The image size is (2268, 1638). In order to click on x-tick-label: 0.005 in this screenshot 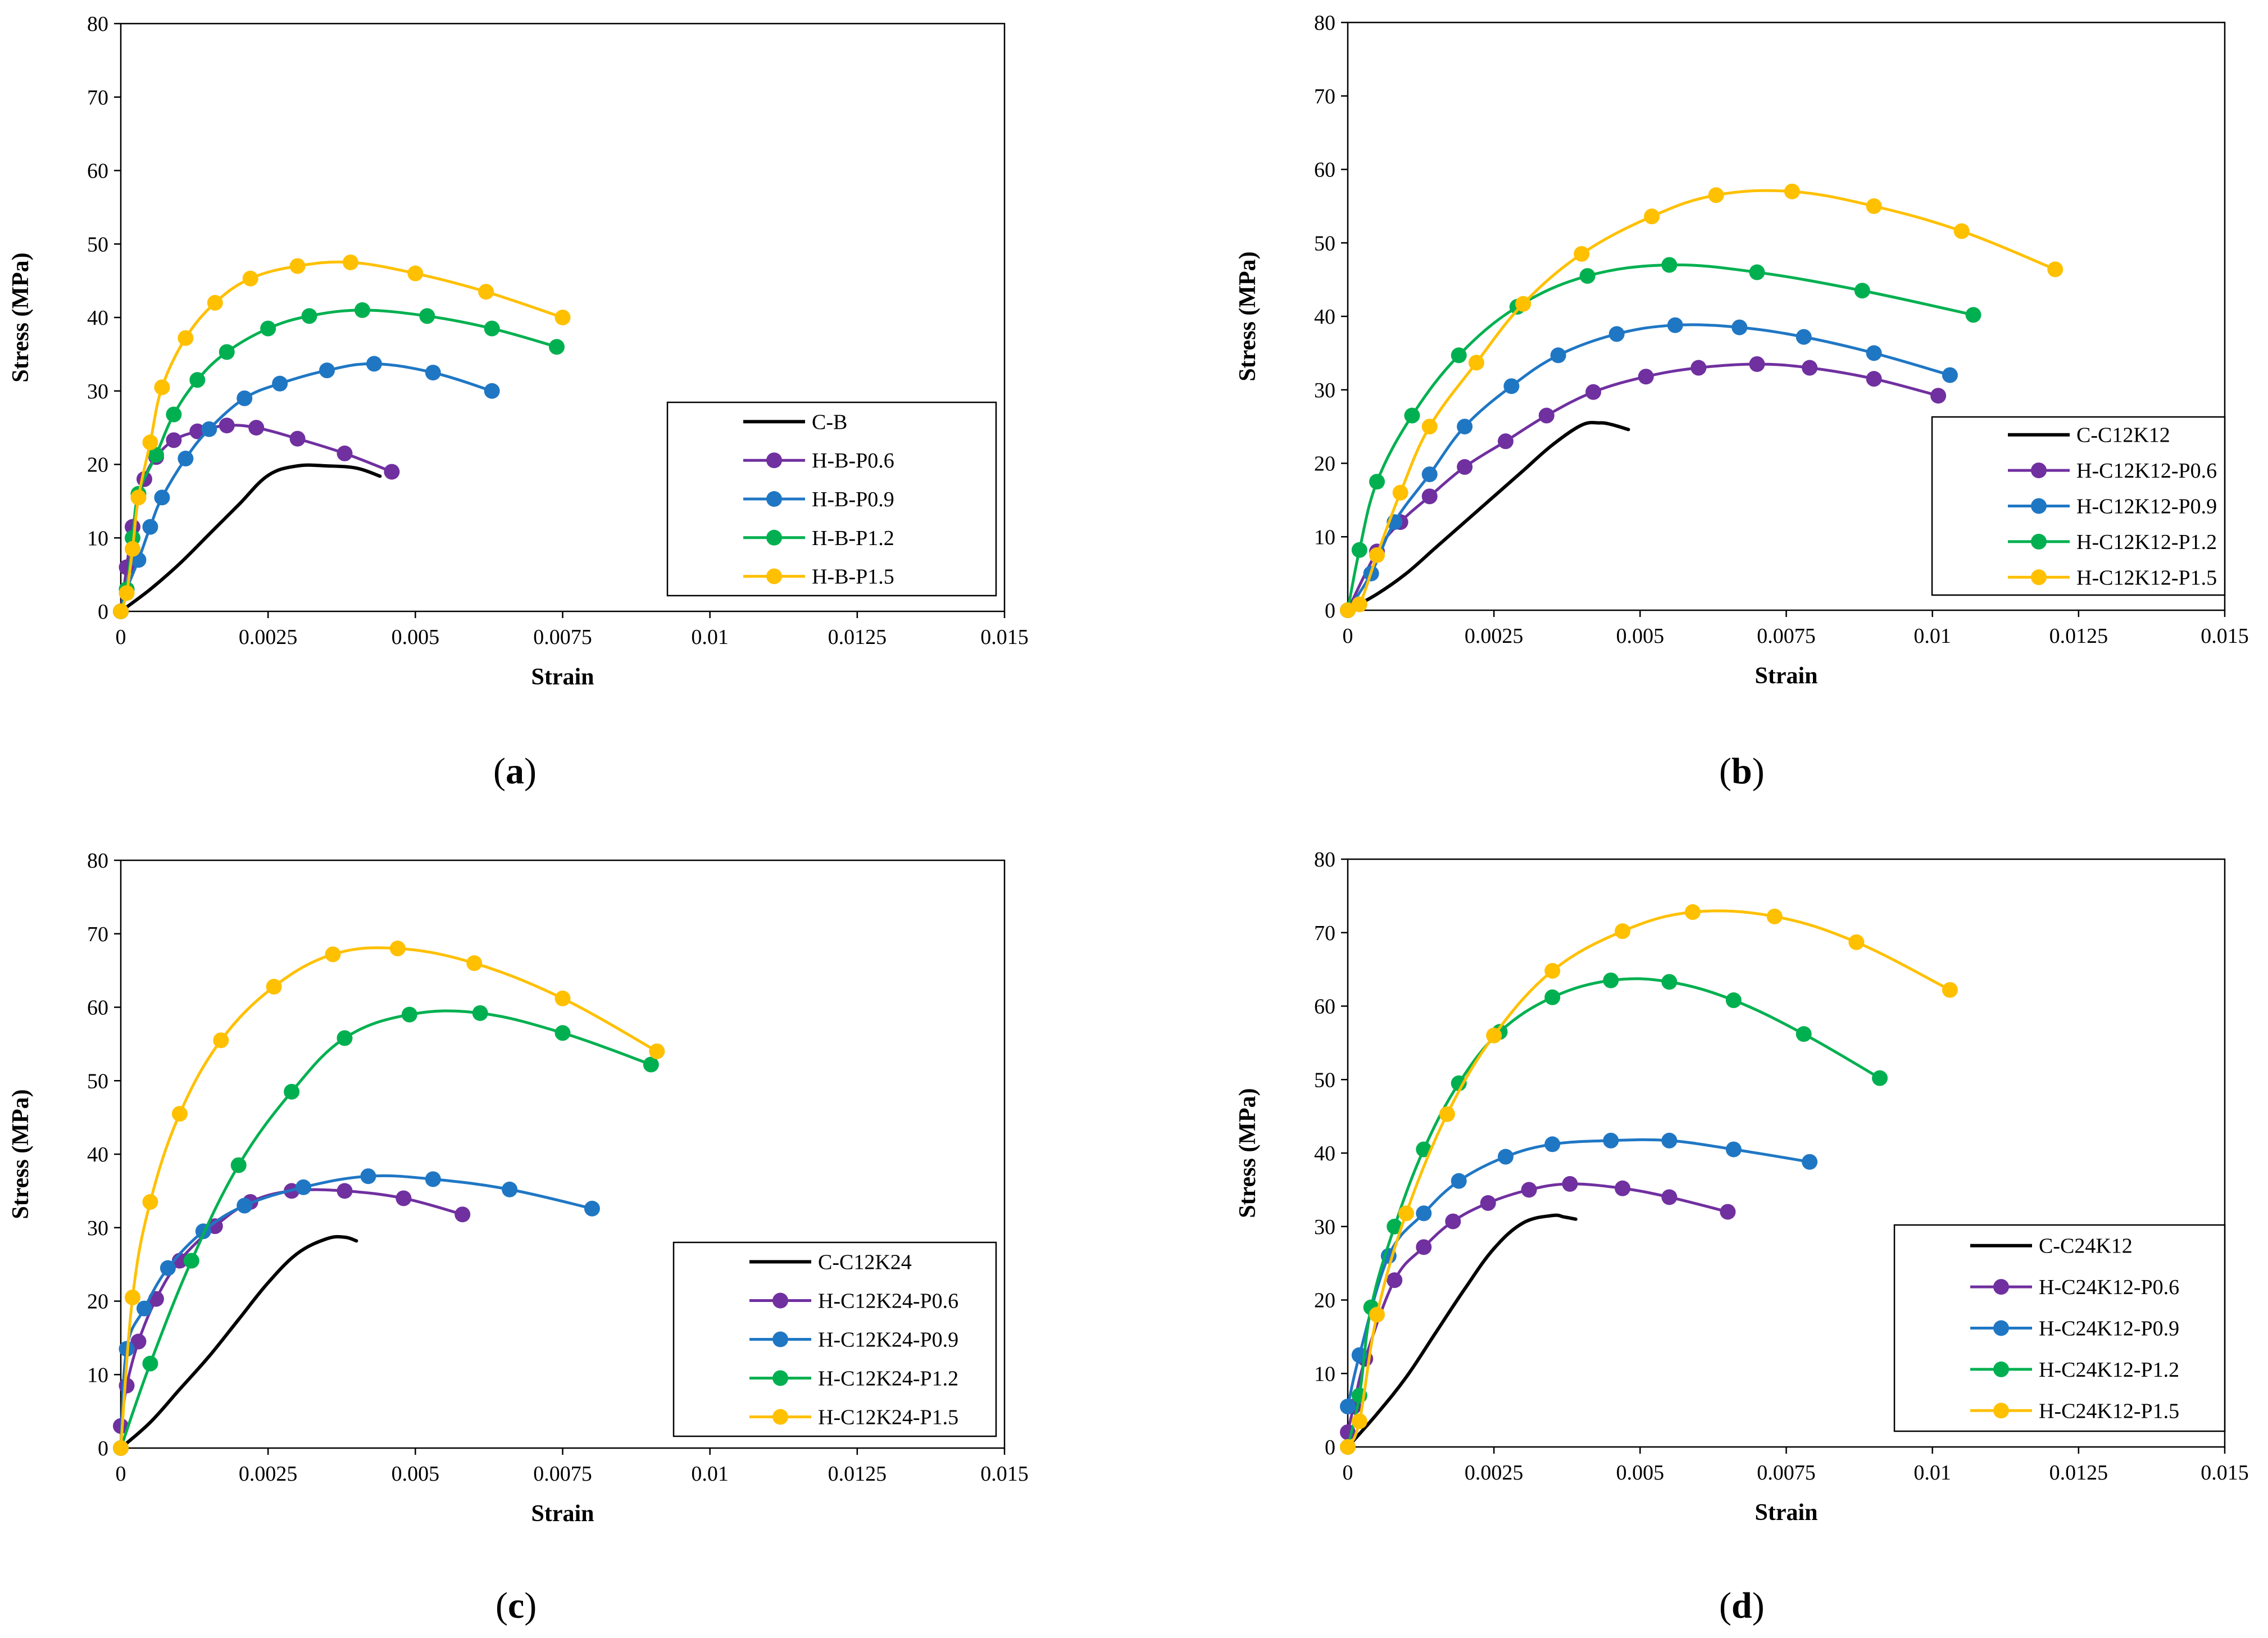, I will do `click(1640, 1473)`.